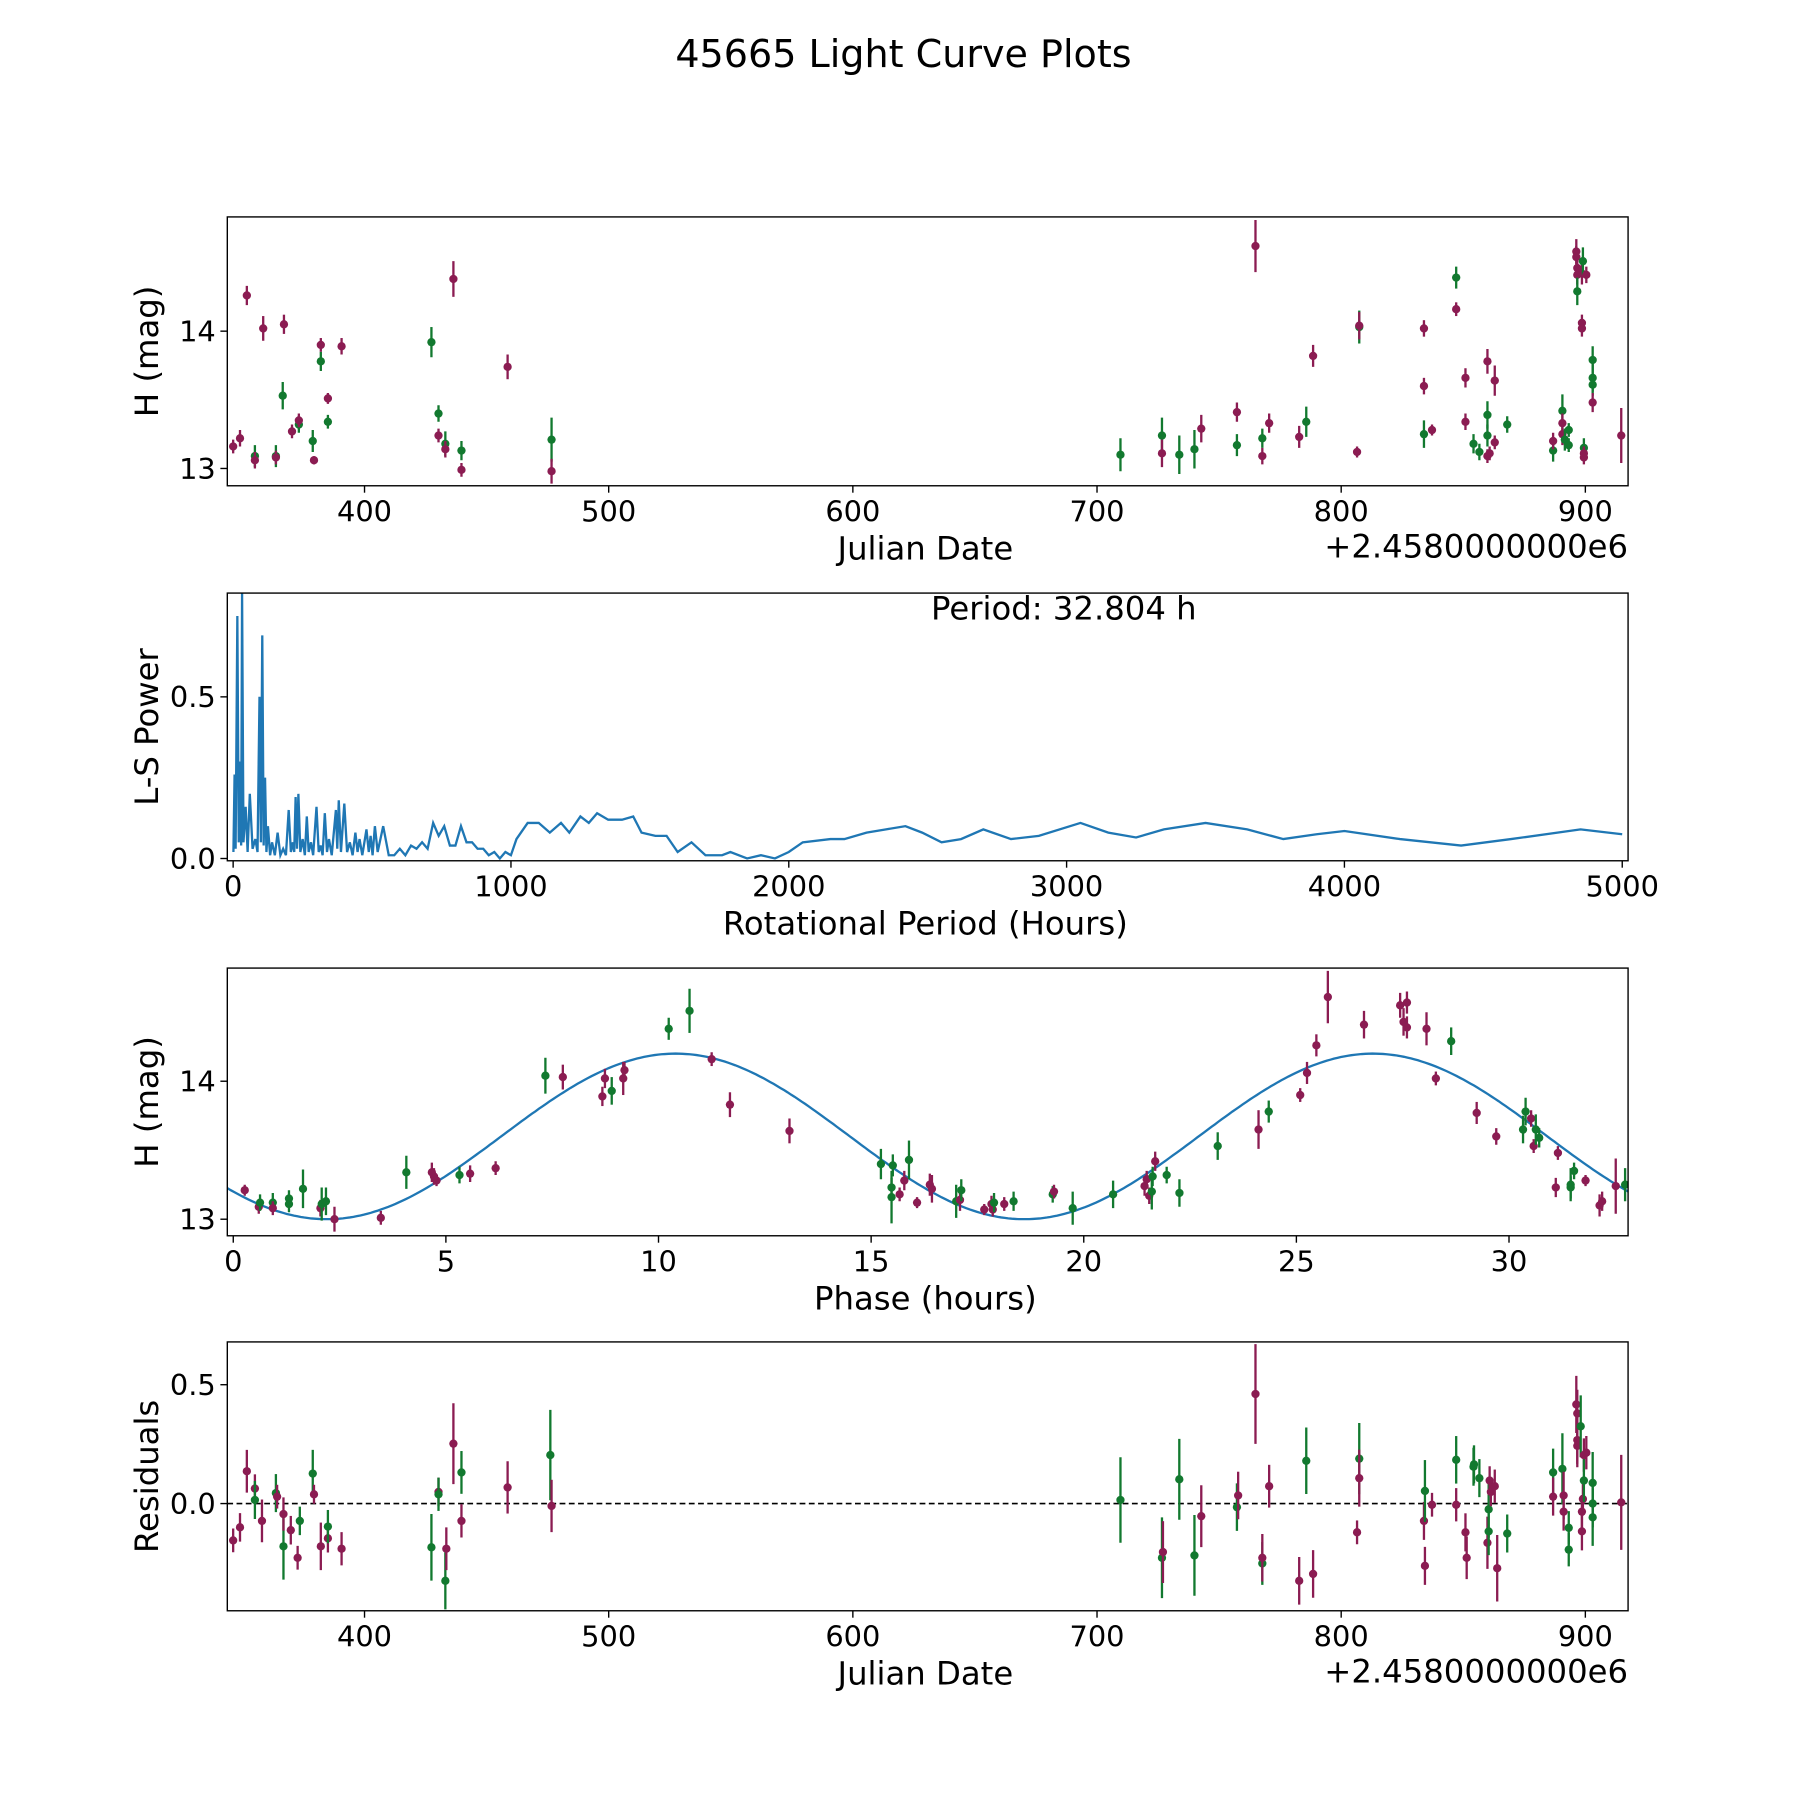 The width and height of the screenshot is (1800, 1800). I want to click on y-axis-label: H (mag), so click(147, 1102).